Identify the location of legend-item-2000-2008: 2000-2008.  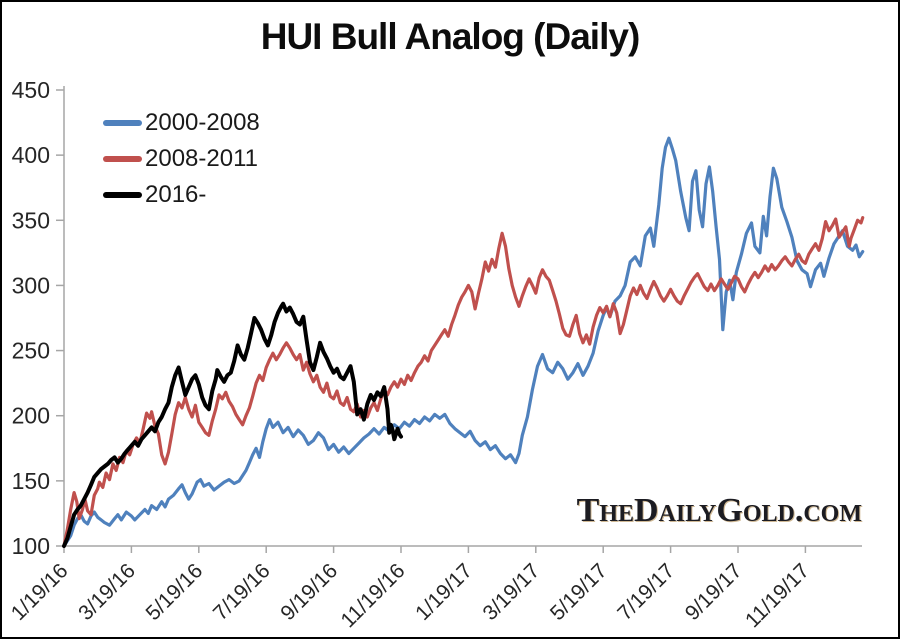
(181, 123).